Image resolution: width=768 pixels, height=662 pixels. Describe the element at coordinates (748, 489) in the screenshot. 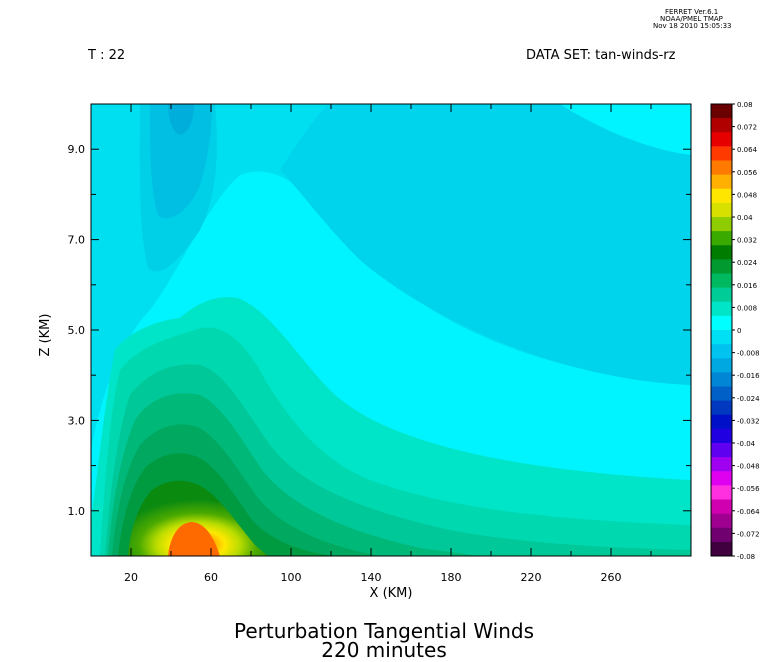

I see `colorbar-label: -0.056` at that location.